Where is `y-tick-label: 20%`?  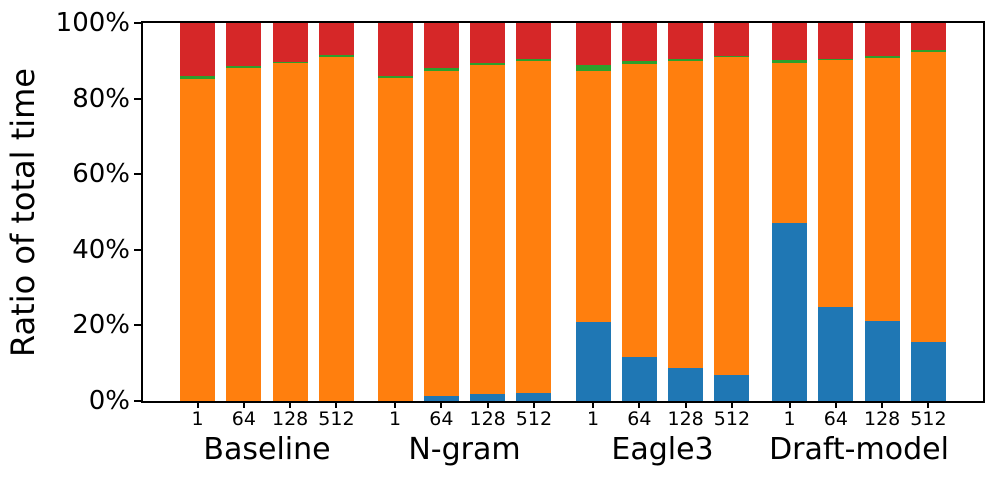 y-tick-label: 20% is located at coordinates (101, 325).